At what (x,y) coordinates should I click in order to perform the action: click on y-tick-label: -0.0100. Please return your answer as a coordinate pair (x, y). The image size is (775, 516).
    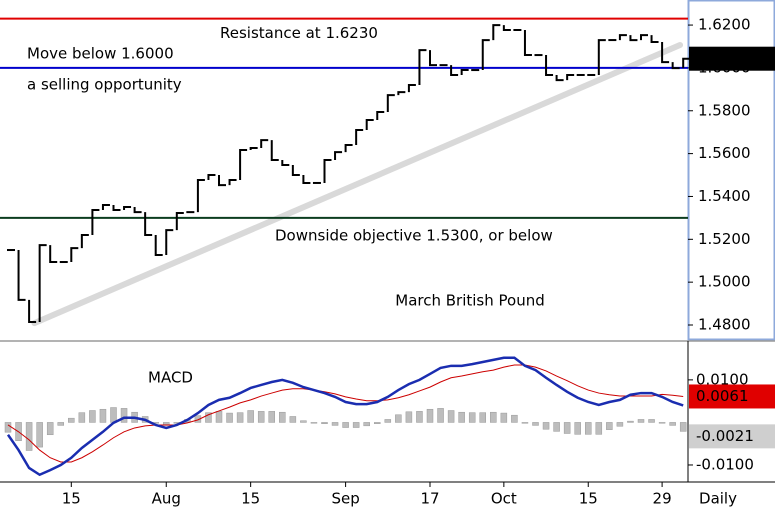
    Looking at the image, I should click on (725, 464).